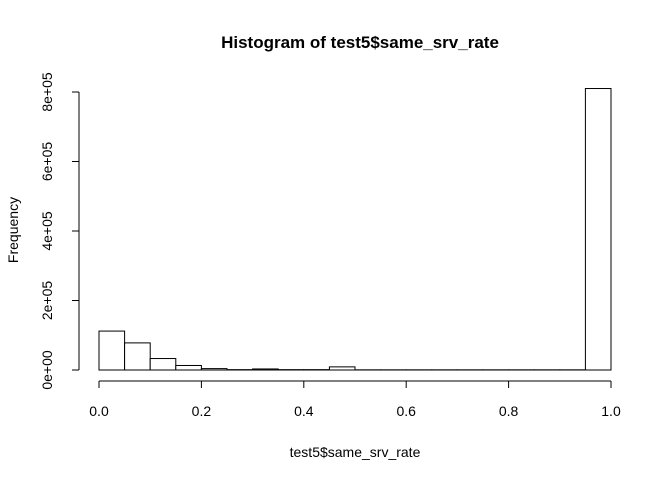 This screenshot has width=672, height=480. What do you see at coordinates (202, 411) in the screenshot?
I see `x-tick-label: 0.2` at bounding box center [202, 411].